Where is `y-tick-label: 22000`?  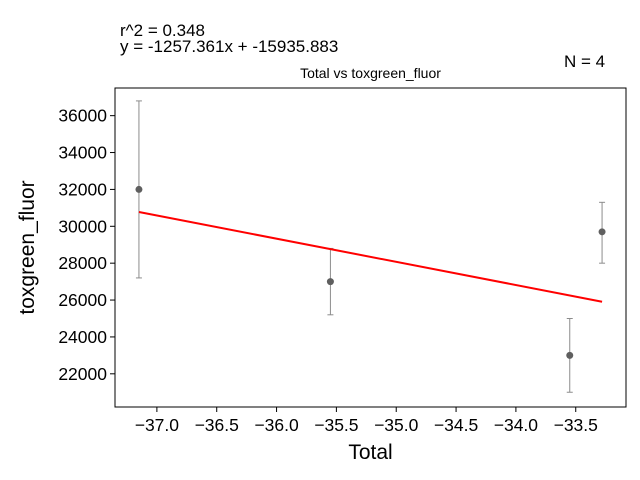
y-tick-label: 22000 is located at coordinates (82, 374).